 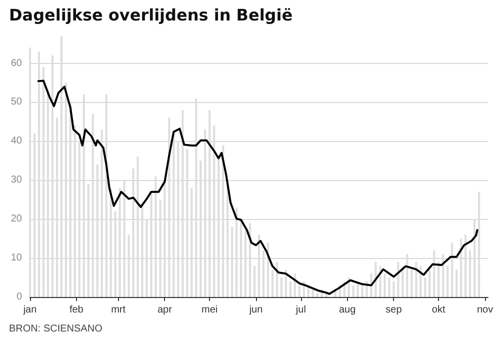 What do you see at coordinates (76, 310) in the screenshot?
I see `x-tick-label: feb` at bounding box center [76, 310].